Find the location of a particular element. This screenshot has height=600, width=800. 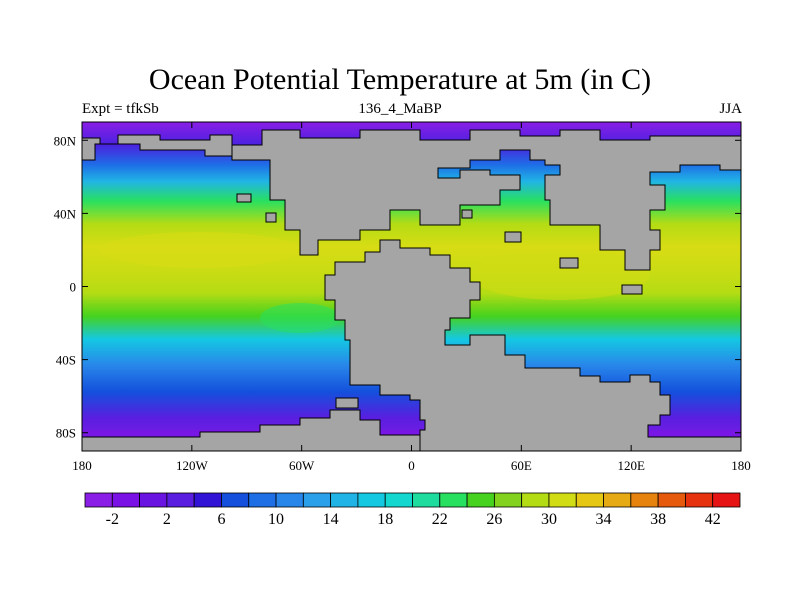

colorbar-label: 18 is located at coordinates (385, 519).